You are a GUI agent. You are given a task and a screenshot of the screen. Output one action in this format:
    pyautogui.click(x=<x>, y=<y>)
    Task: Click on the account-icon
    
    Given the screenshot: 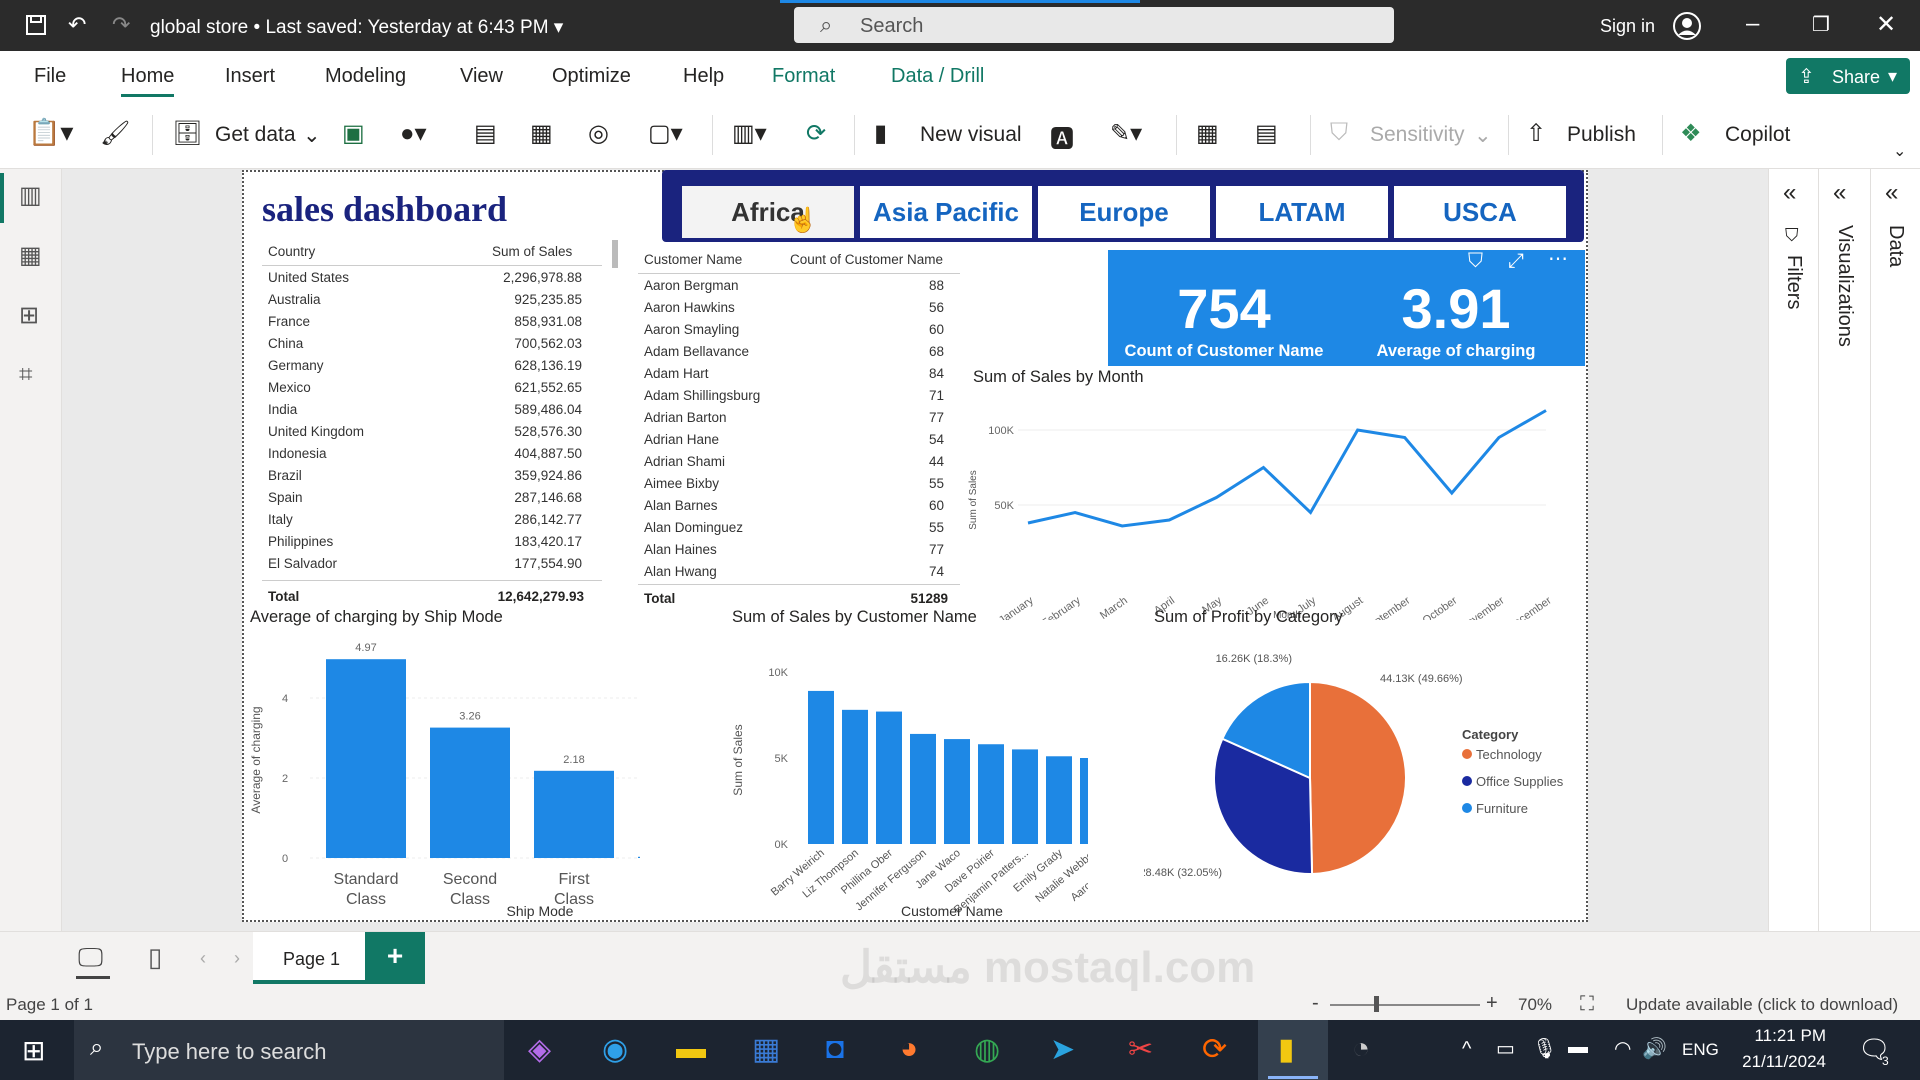 What is the action you would take?
    pyautogui.click(x=1687, y=26)
    